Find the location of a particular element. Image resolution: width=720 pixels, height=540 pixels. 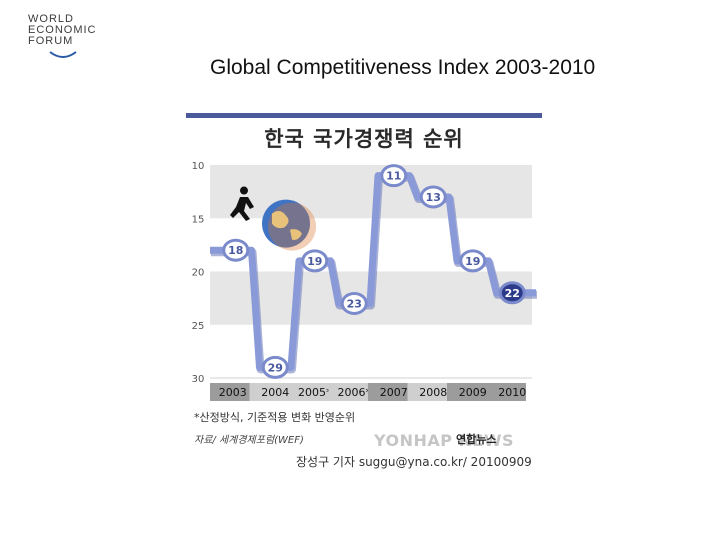

x-tick-label: 2003 is located at coordinates (233, 392).